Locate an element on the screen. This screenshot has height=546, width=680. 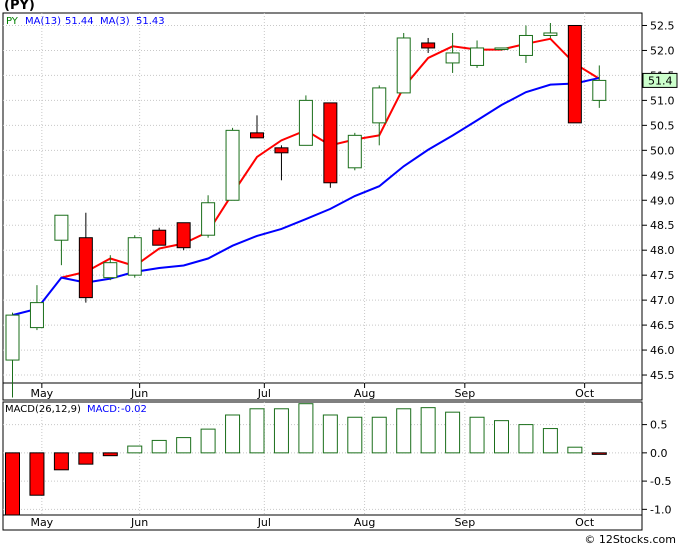
price-tick-label: 48.5 is located at coordinates (662, 225).